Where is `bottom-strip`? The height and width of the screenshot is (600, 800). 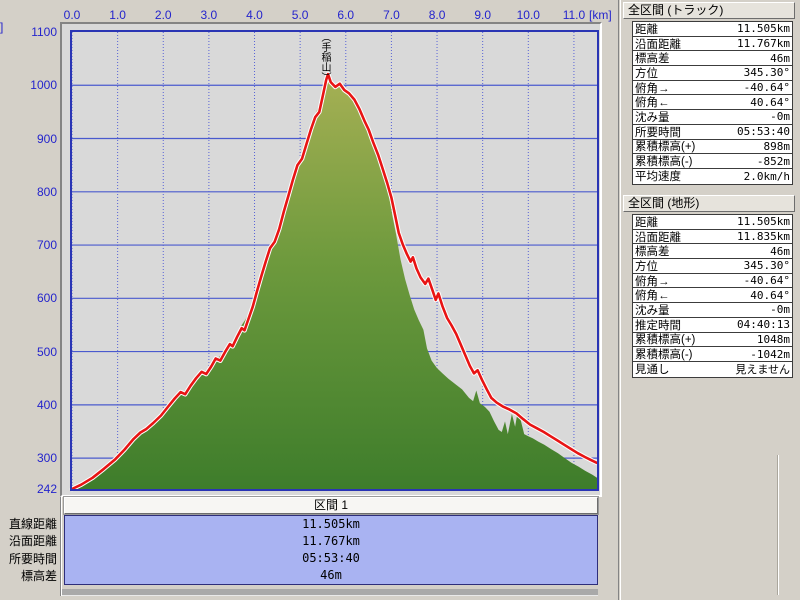
bottom-strip is located at coordinates (330, 592).